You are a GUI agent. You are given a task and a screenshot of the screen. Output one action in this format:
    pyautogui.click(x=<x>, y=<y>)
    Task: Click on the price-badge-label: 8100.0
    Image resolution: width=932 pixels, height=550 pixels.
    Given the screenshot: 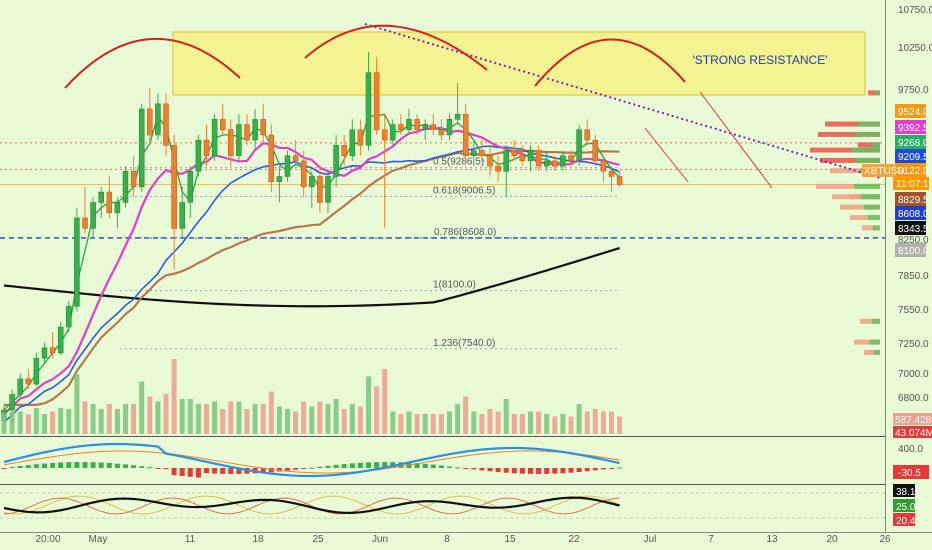 What is the action you would take?
    pyautogui.click(x=913, y=251)
    